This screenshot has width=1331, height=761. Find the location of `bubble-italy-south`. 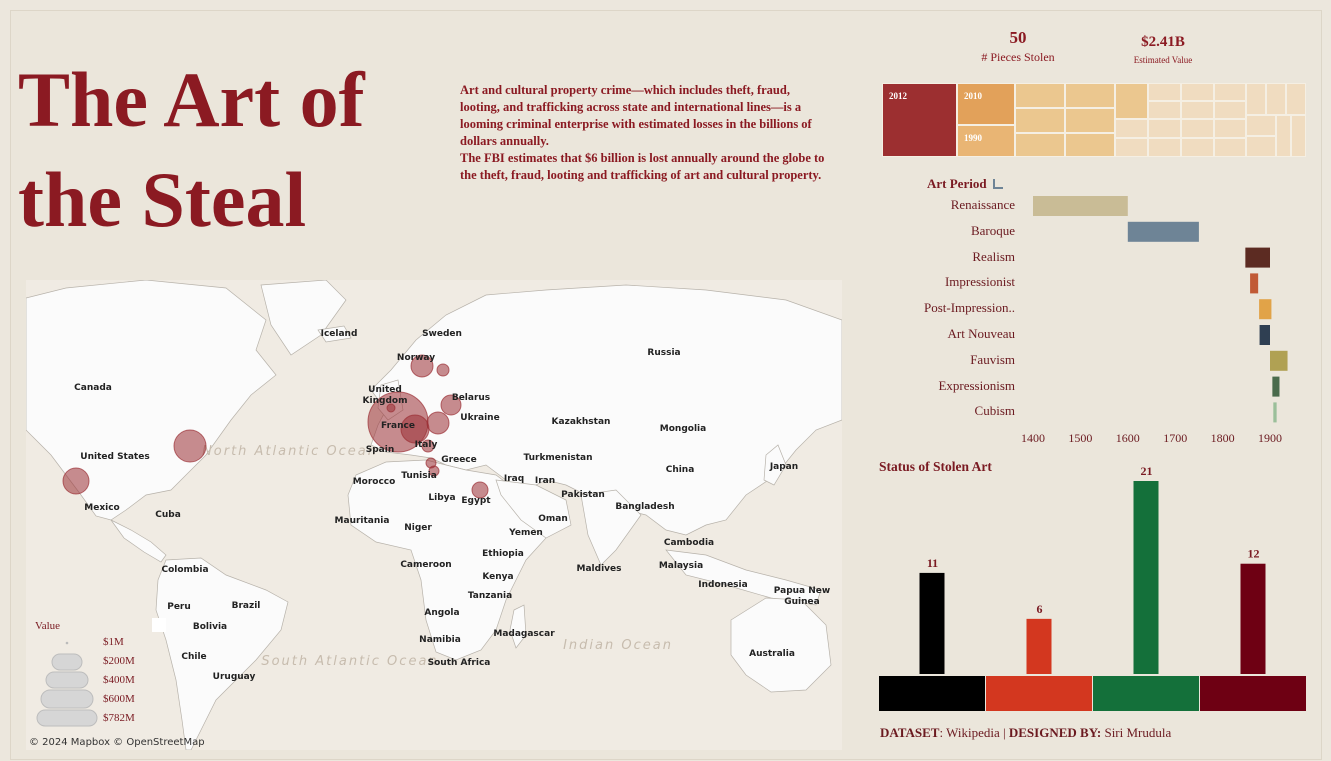

bubble-italy-south is located at coordinates (428, 446).